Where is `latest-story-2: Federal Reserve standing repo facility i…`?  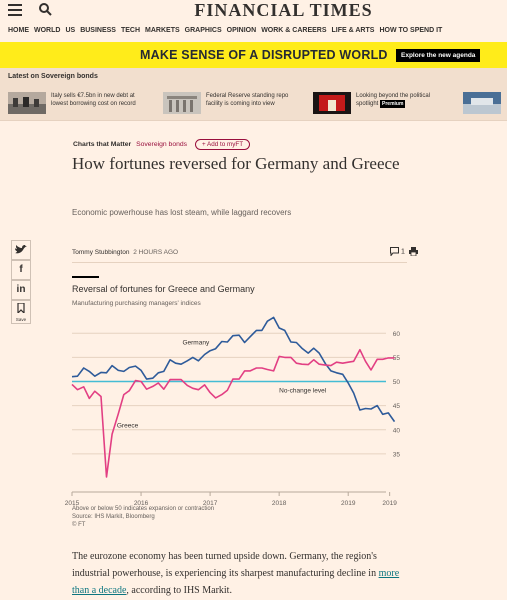
latest-story-2: Federal Reserve standing repo facility i… is located at coordinates (229, 103).